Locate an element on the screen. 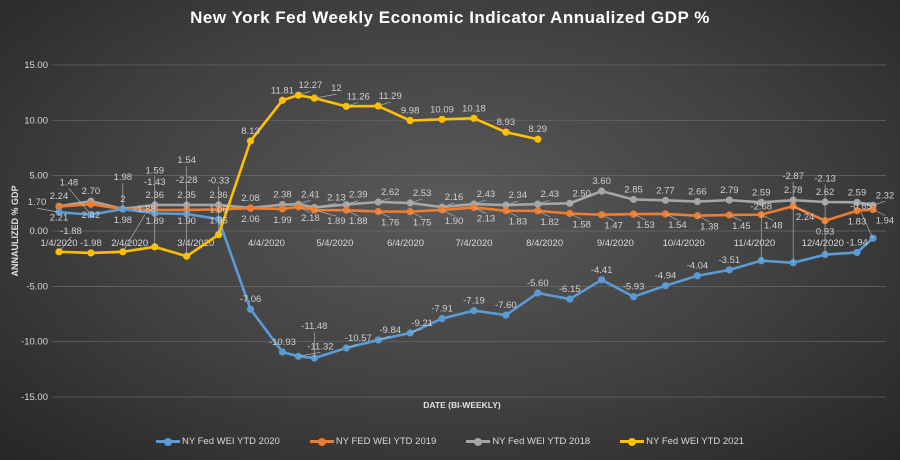 Image resolution: width=900 pixels, height=460 pixels. data-label: 9.98 is located at coordinates (410, 111).